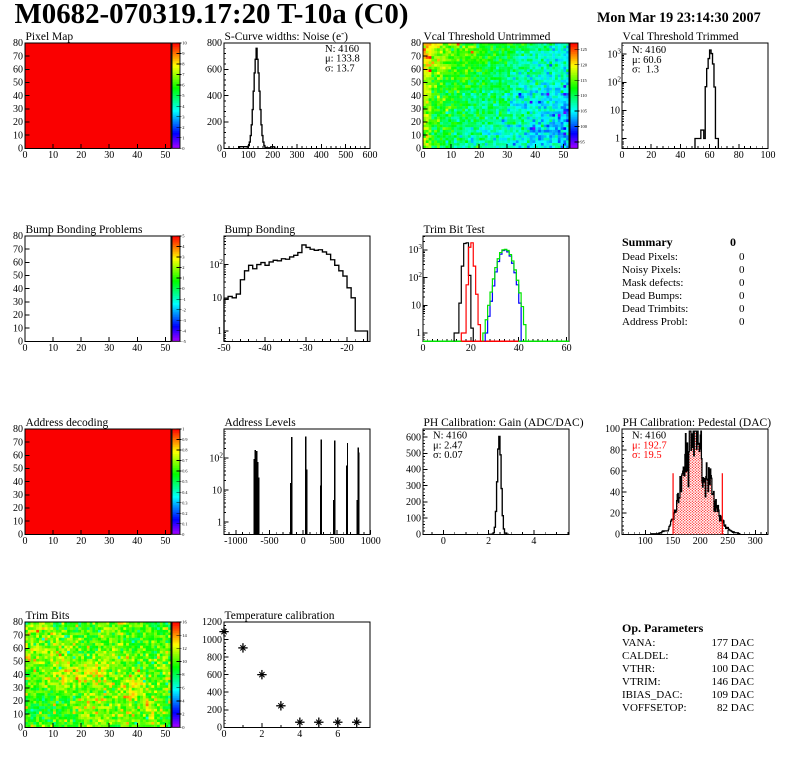  I want to click on svg-text: Mon Mar 19 23:14:30 2007, so click(679, 18).